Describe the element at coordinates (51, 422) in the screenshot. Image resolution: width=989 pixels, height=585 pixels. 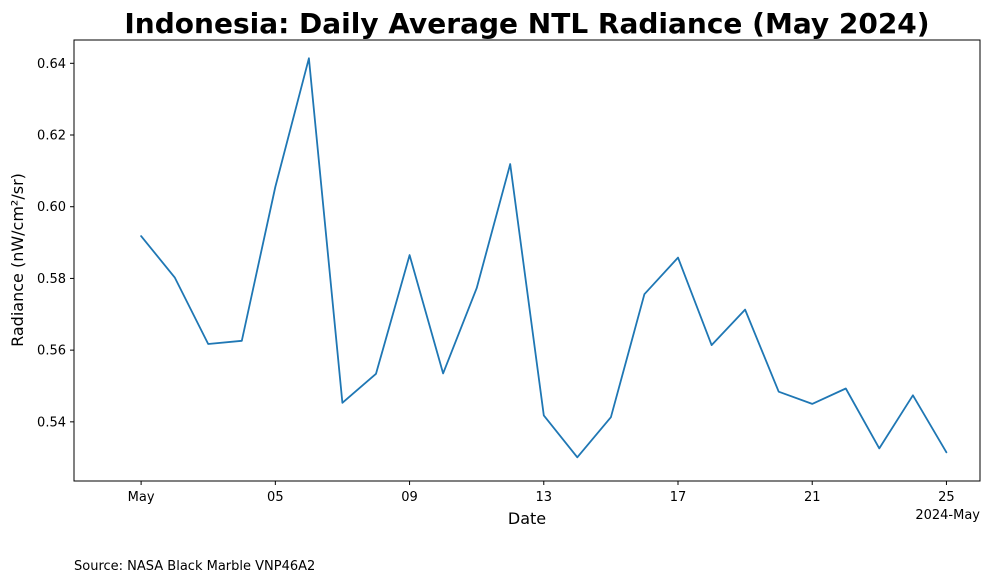
I see `y-tick-label: 0.54` at that location.